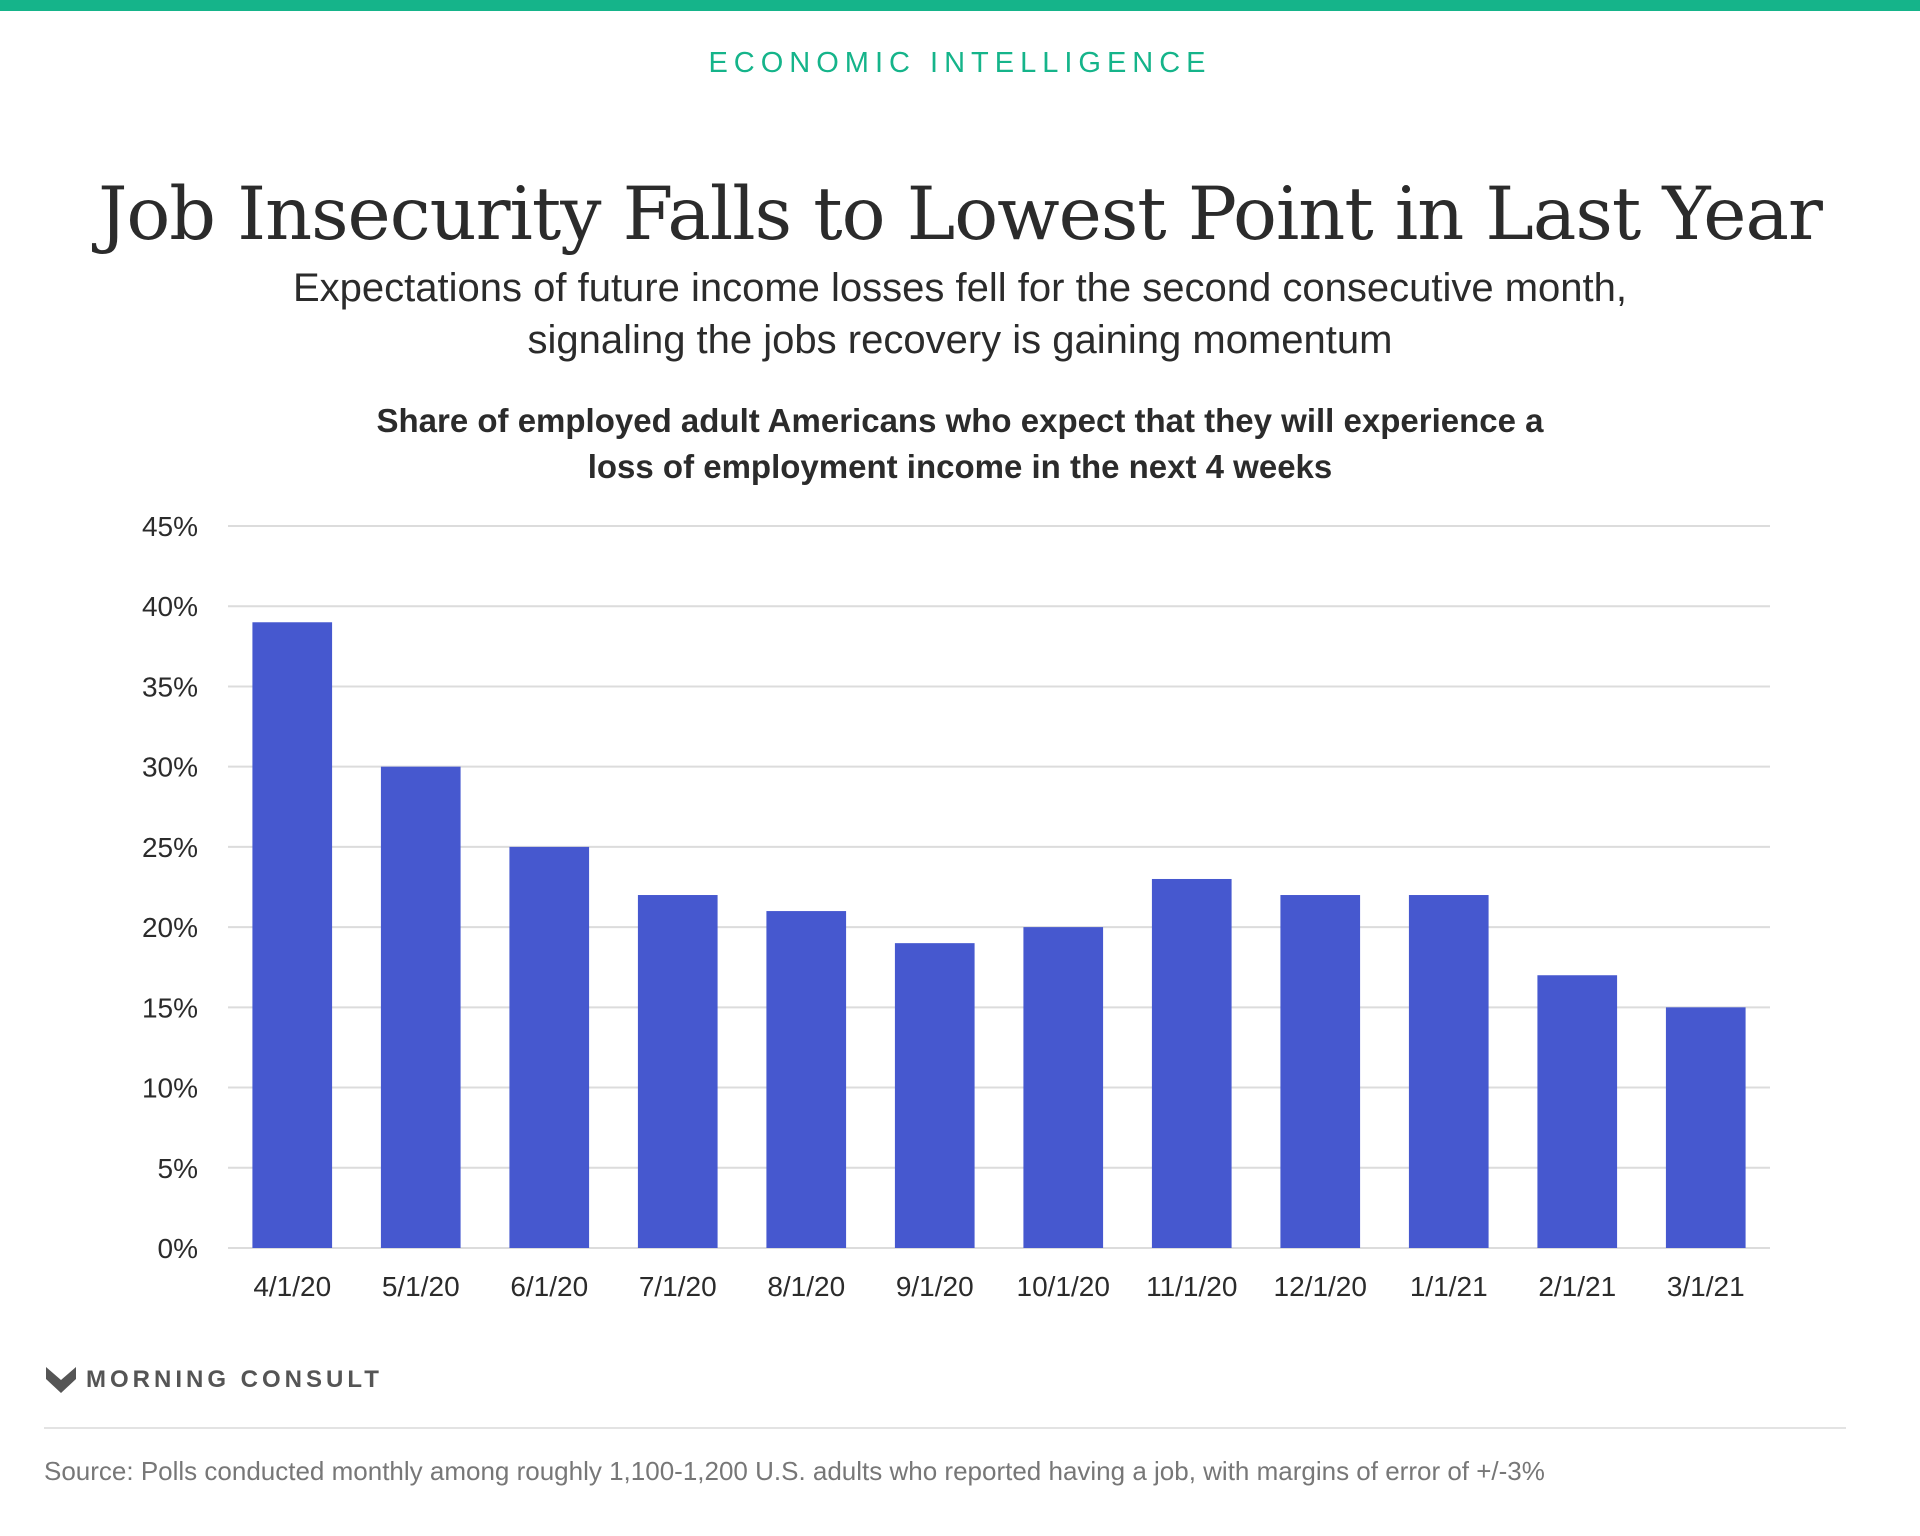 Image resolution: width=1920 pixels, height=1536 pixels. I want to click on x-tick-label: 9/1/20, so click(935, 1286).